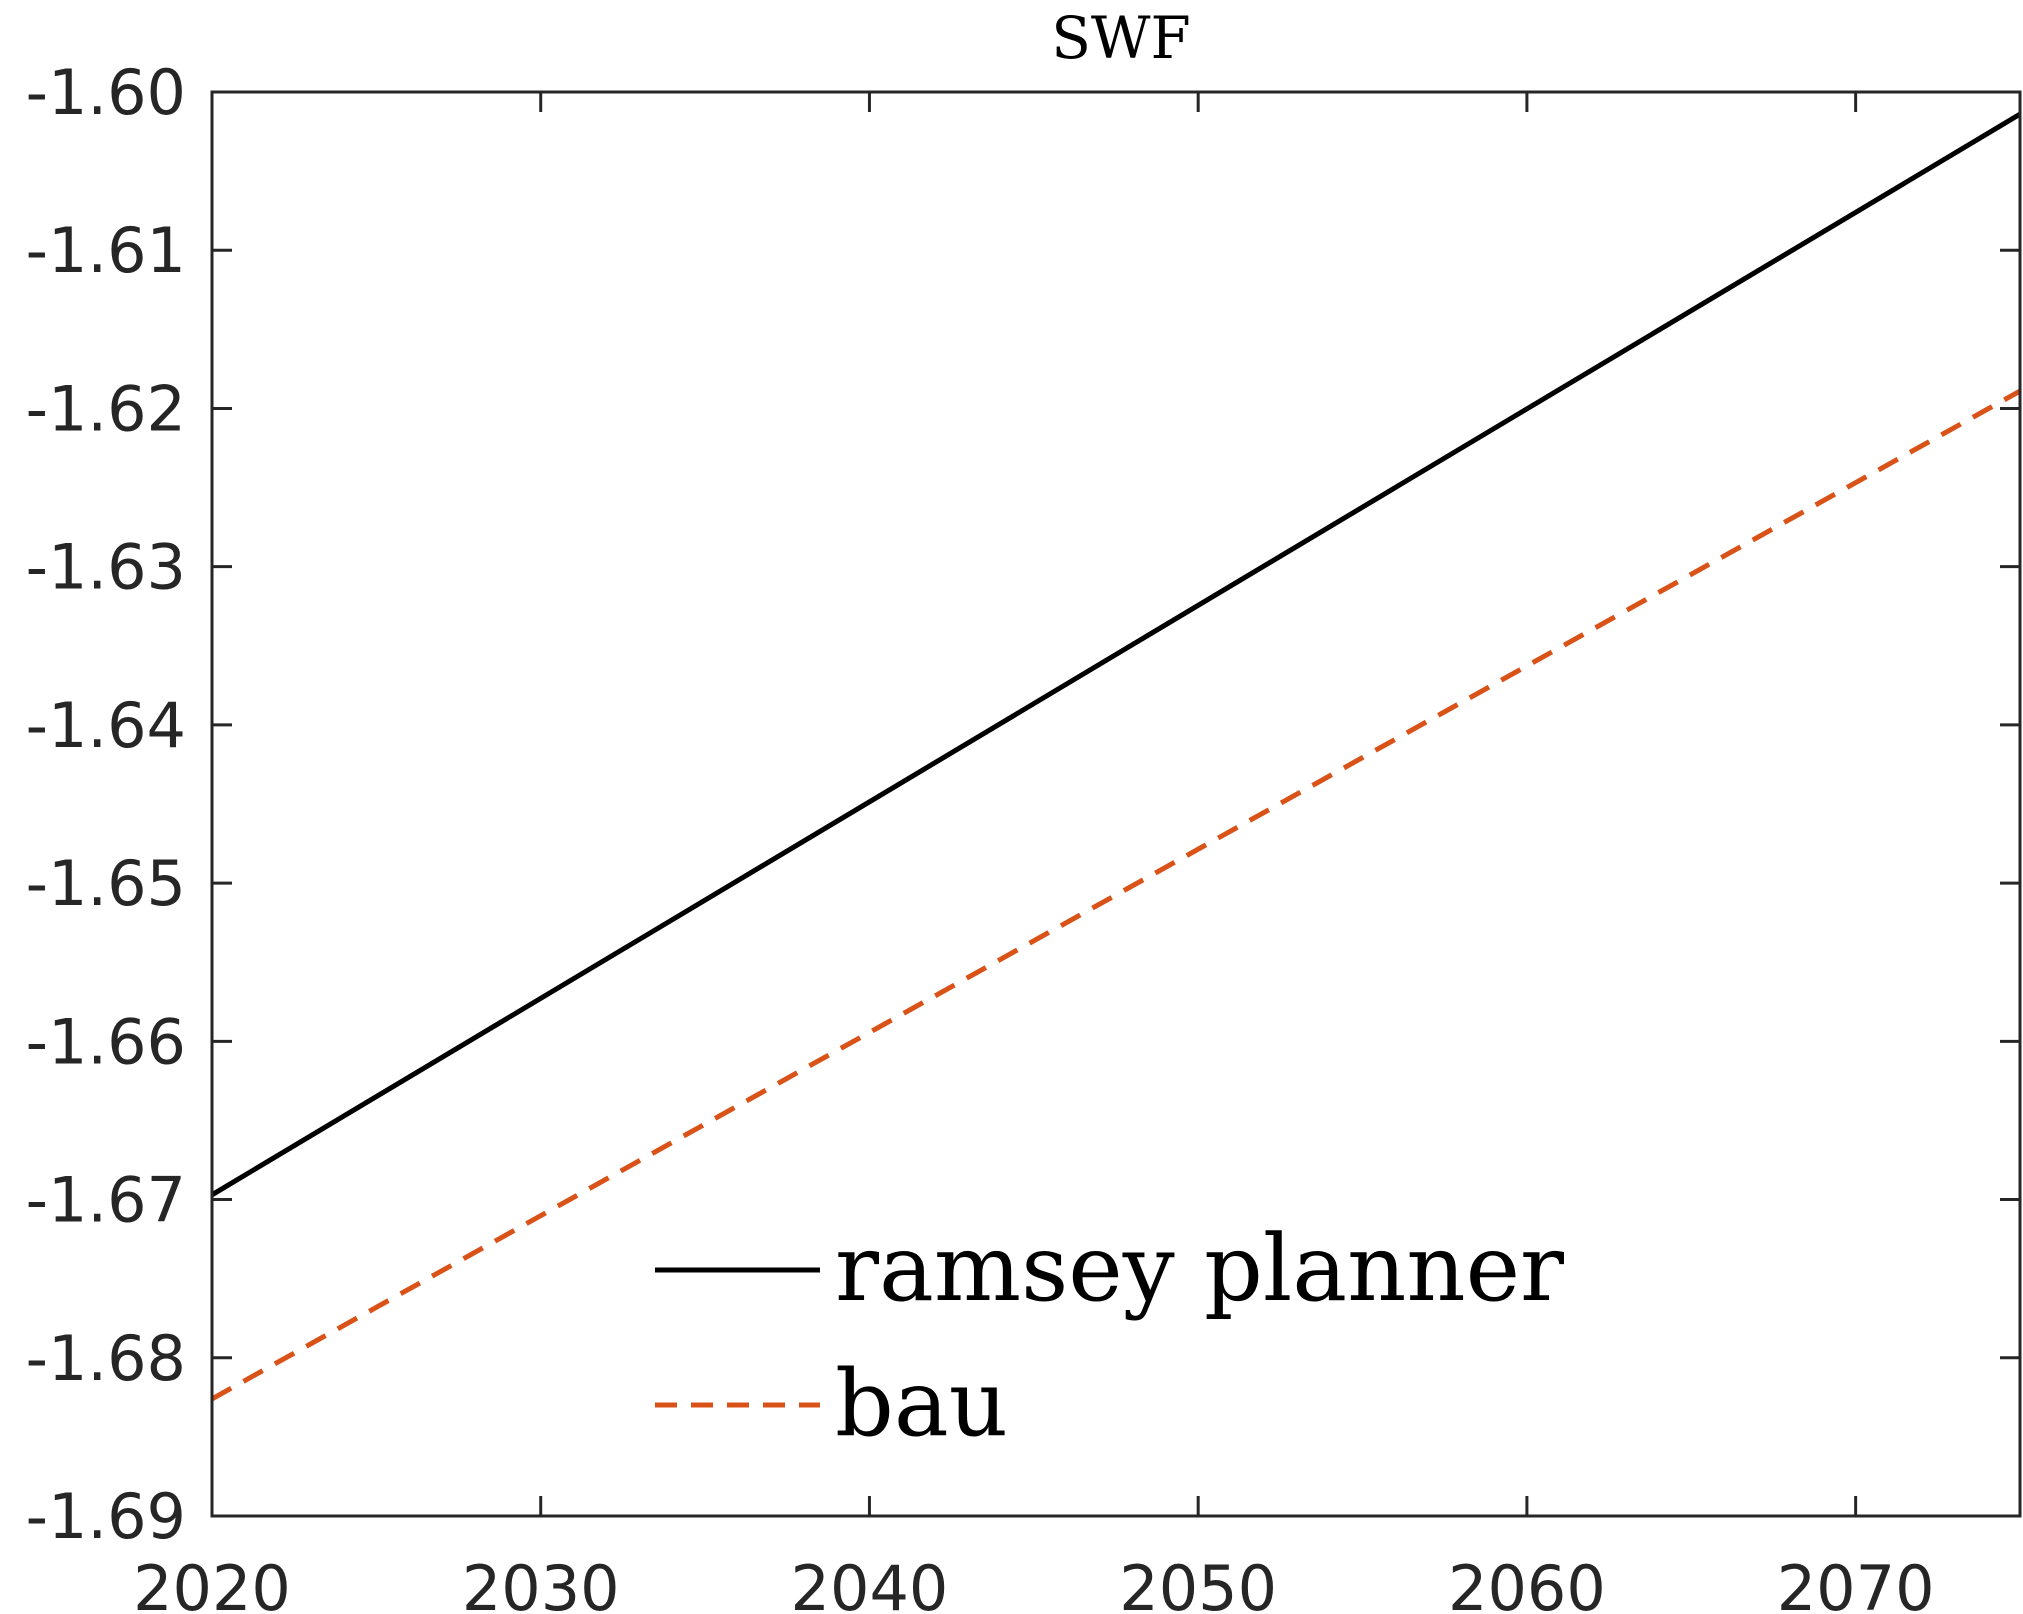 The height and width of the screenshot is (1614, 2023). I want to click on x-tick-label: 2030, so click(541, 1583).